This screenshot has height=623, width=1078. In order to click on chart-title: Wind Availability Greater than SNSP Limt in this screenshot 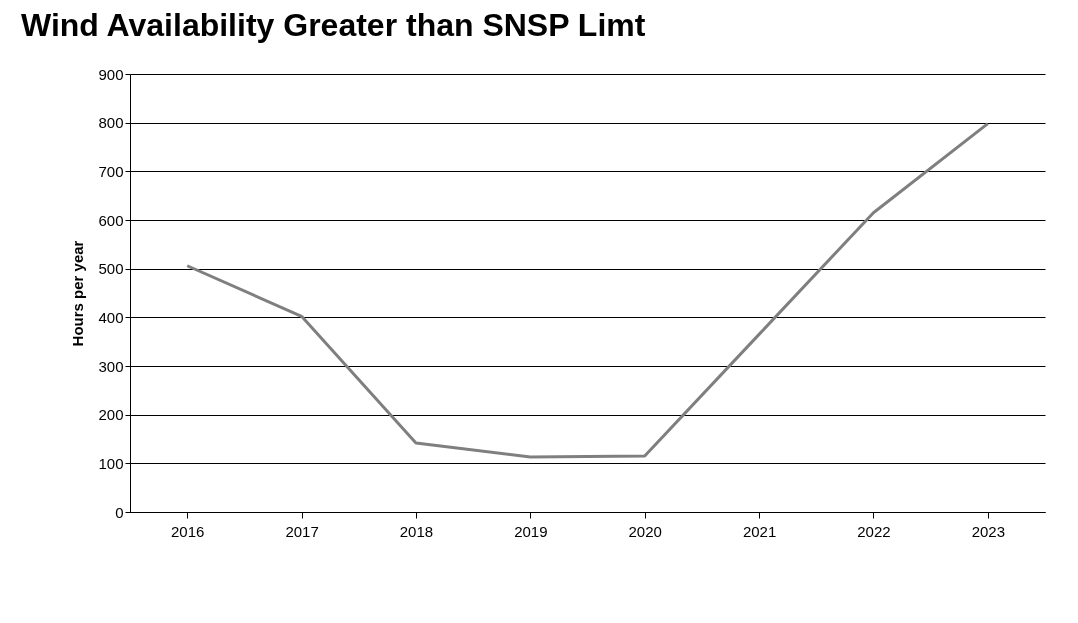, I will do `click(333, 25)`.